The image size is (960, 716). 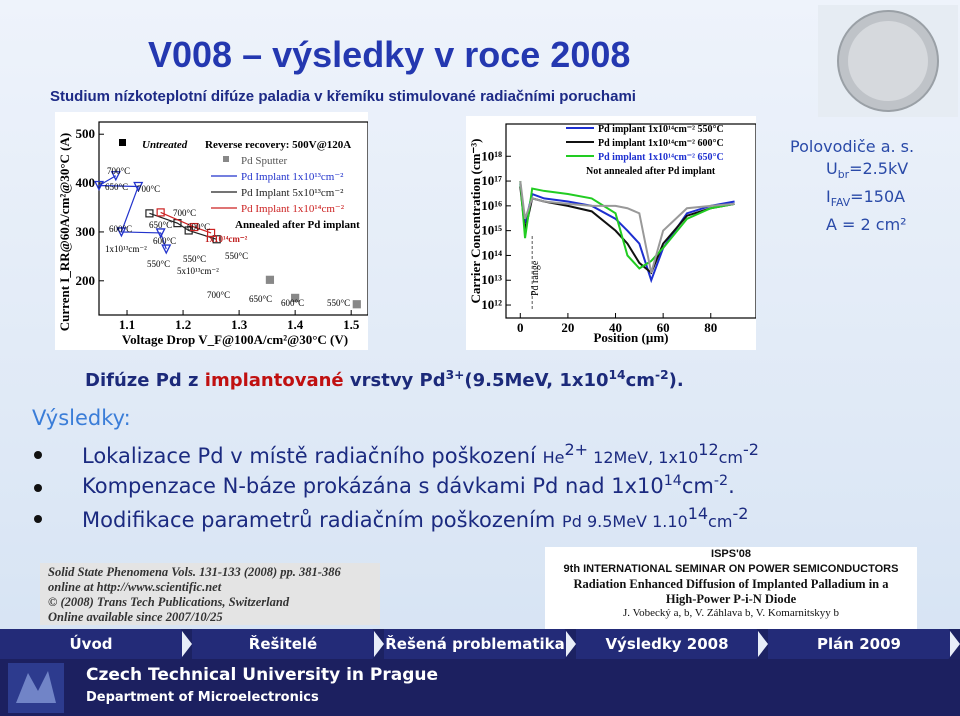 What do you see at coordinates (198, 271) in the screenshot?
I see `annotation: 5x10¹³cm⁻²` at bounding box center [198, 271].